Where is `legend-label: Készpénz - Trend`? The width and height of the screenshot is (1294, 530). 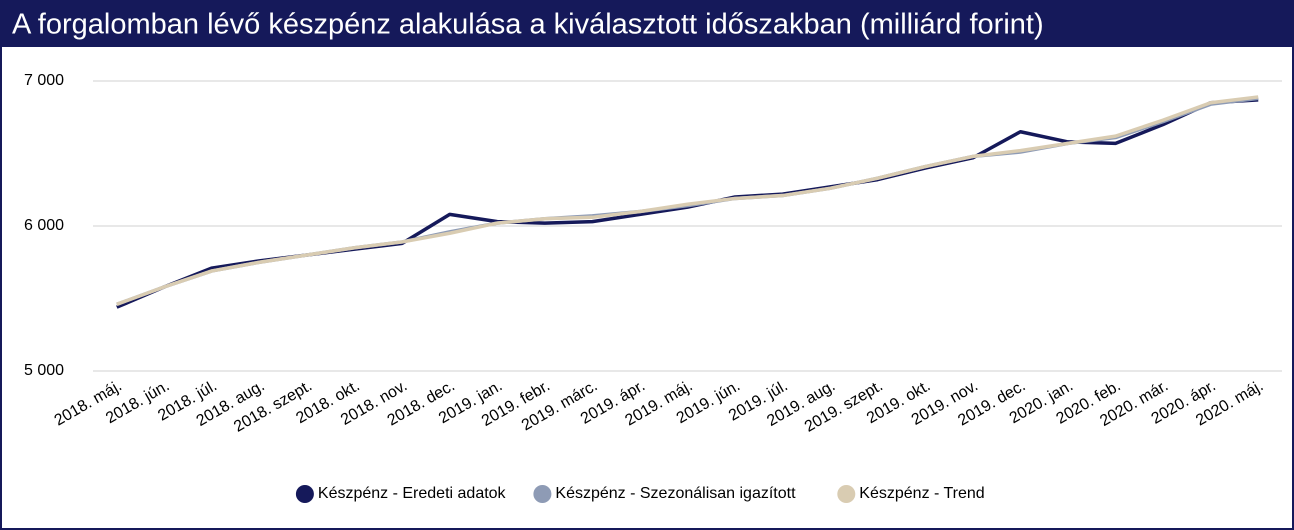
legend-label: Készpénz - Trend is located at coordinates (921, 493).